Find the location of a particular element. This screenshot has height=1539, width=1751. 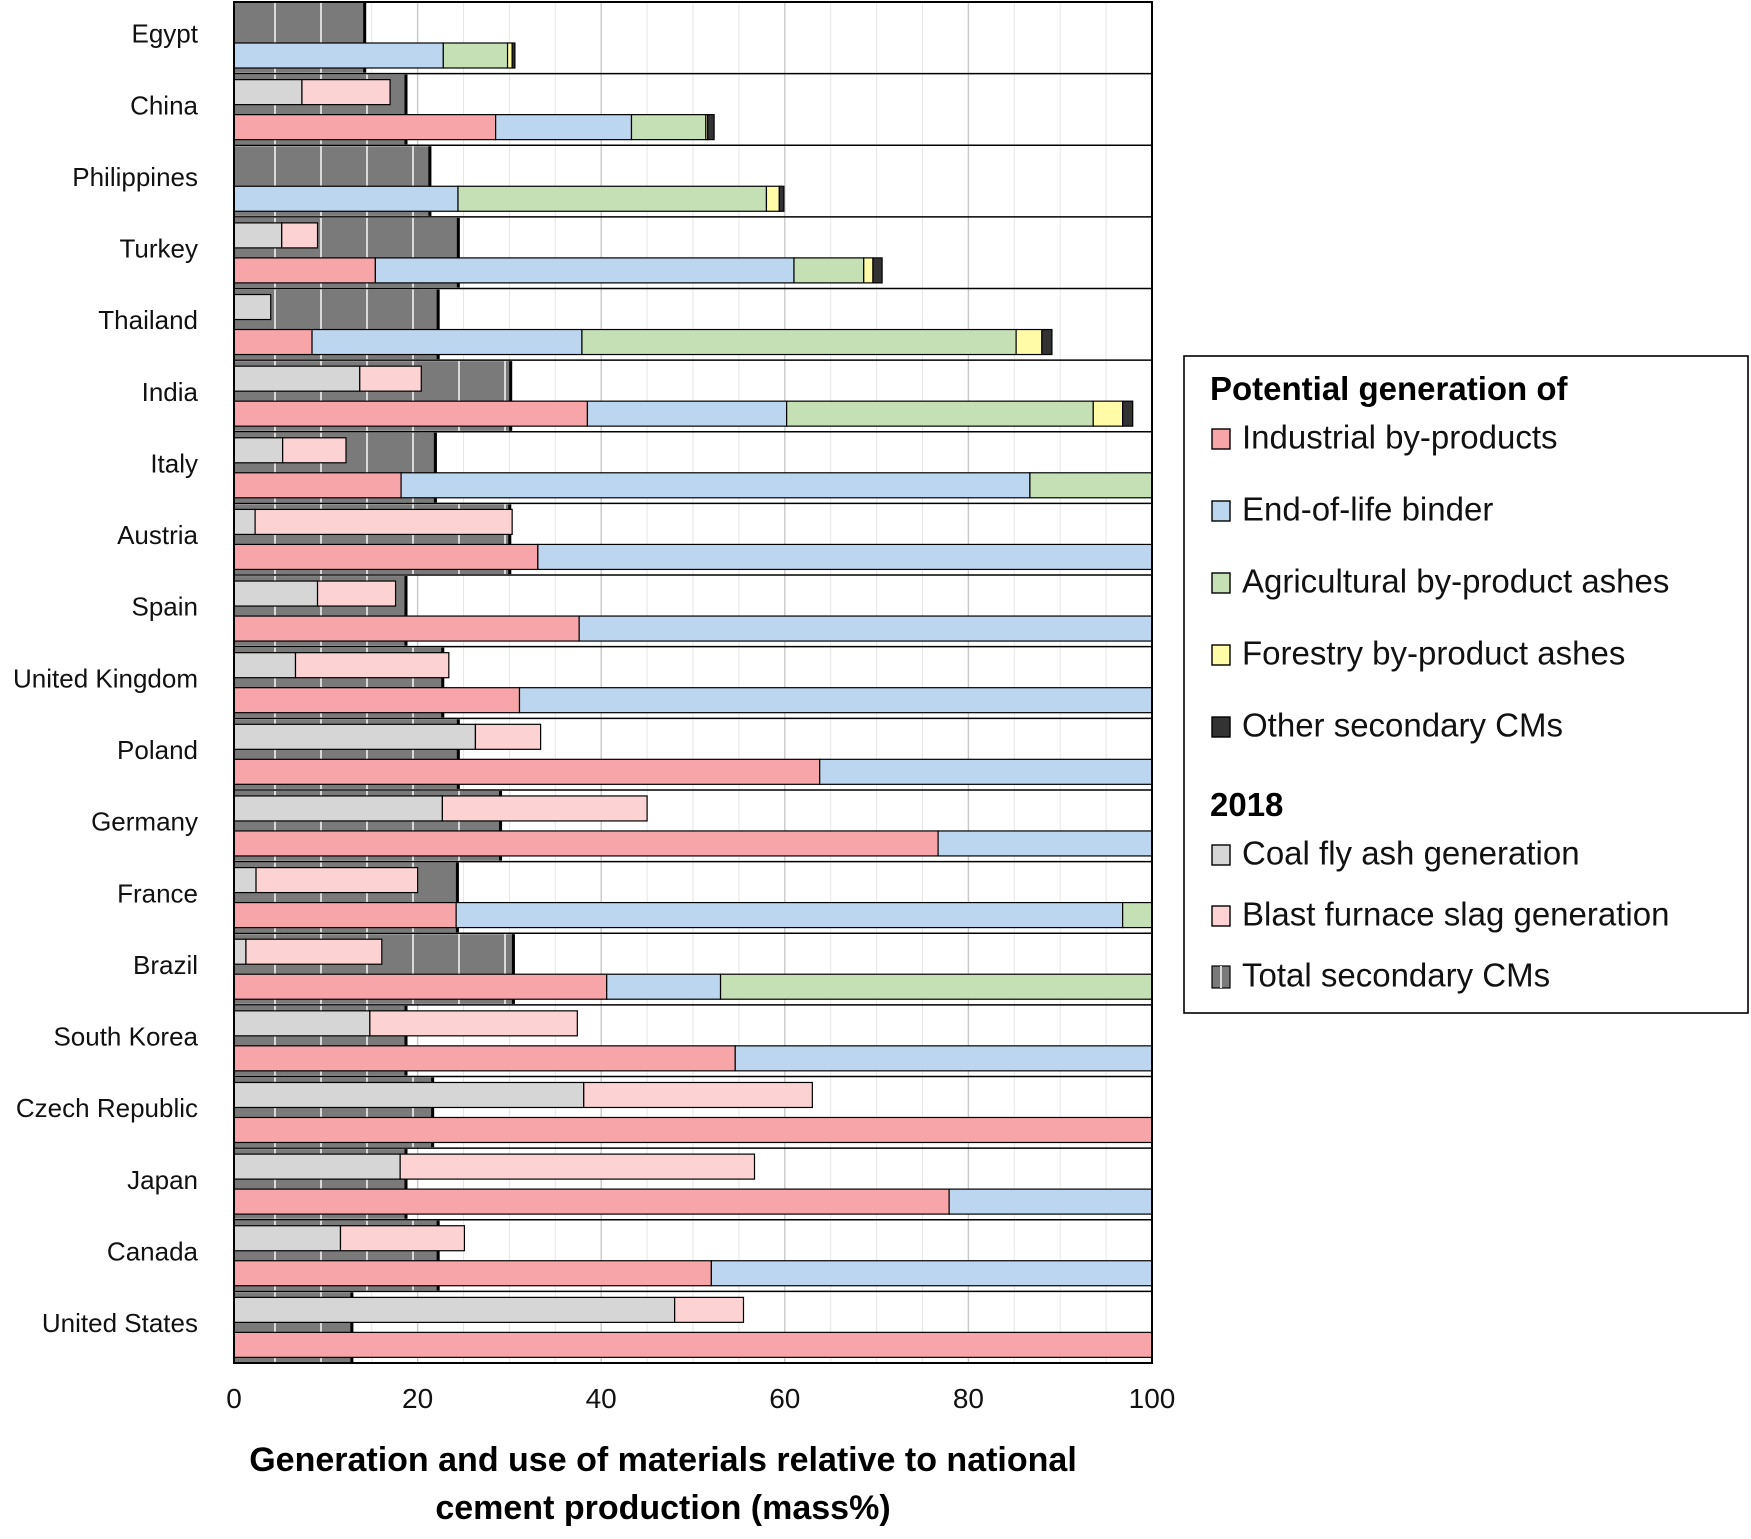

bar-coal-united-kingdom is located at coordinates (265, 665).